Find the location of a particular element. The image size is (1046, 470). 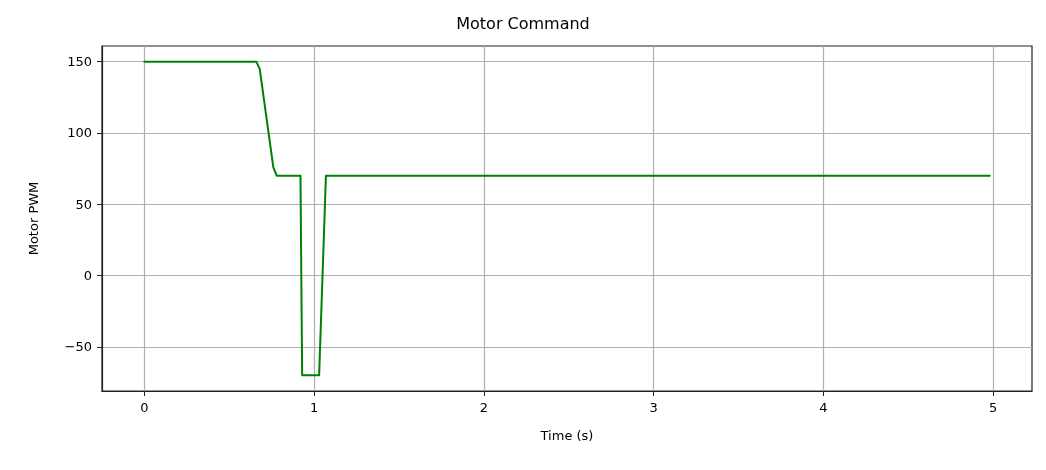

y-axis-title: Motor PWM is located at coordinates (33, 218).